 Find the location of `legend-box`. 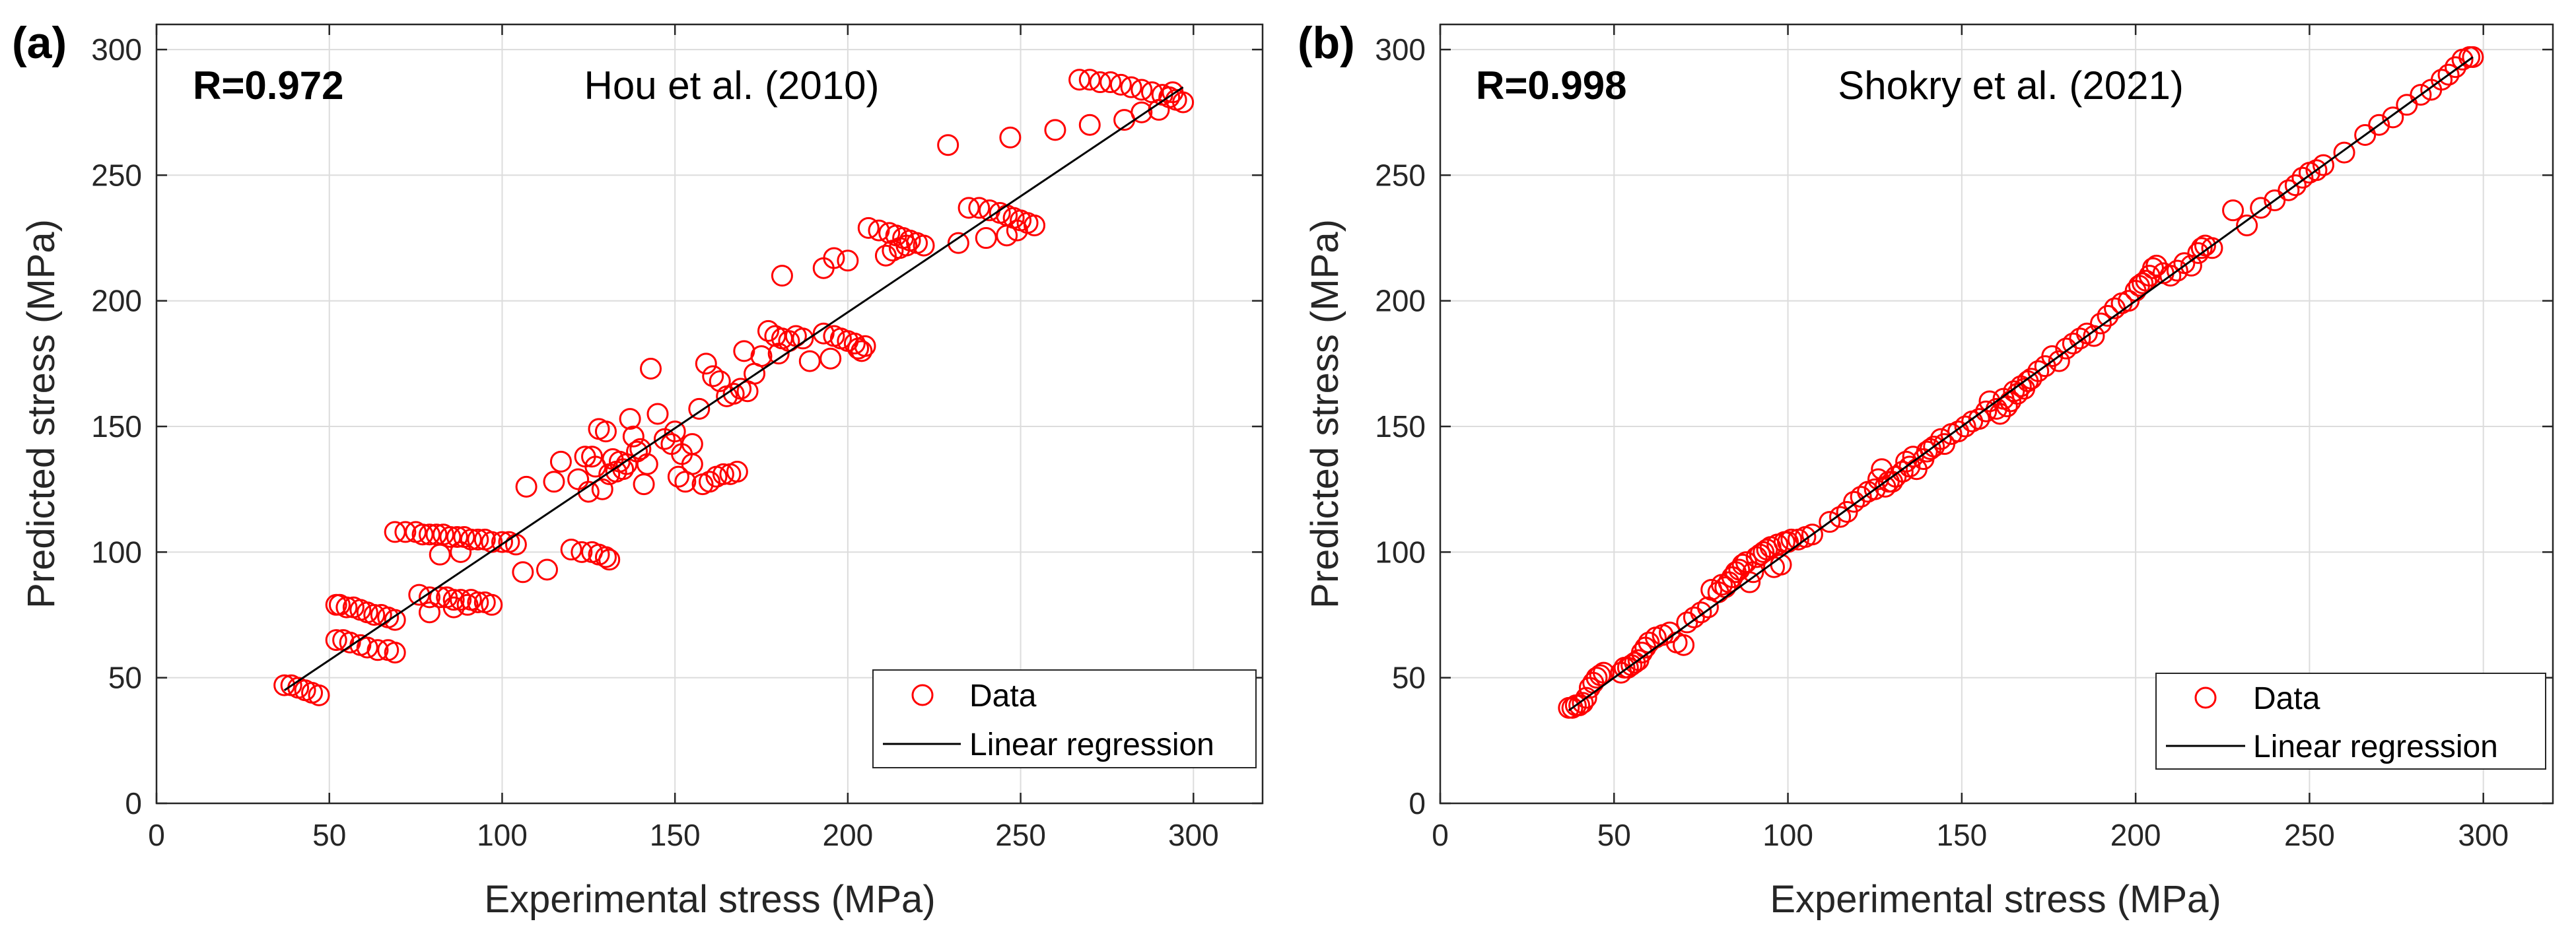

legend-box is located at coordinates (1065, 719).